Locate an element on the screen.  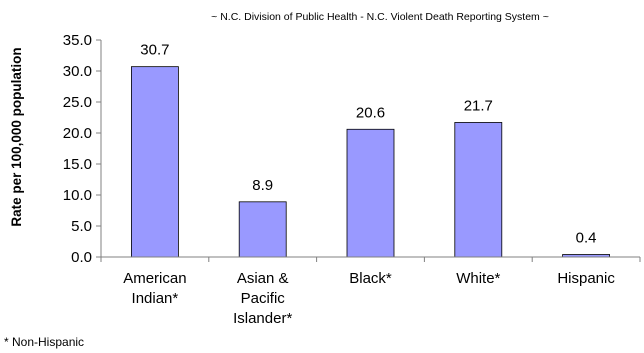
x-tick-label-line: Indian* is located at coordinates (155, 298).